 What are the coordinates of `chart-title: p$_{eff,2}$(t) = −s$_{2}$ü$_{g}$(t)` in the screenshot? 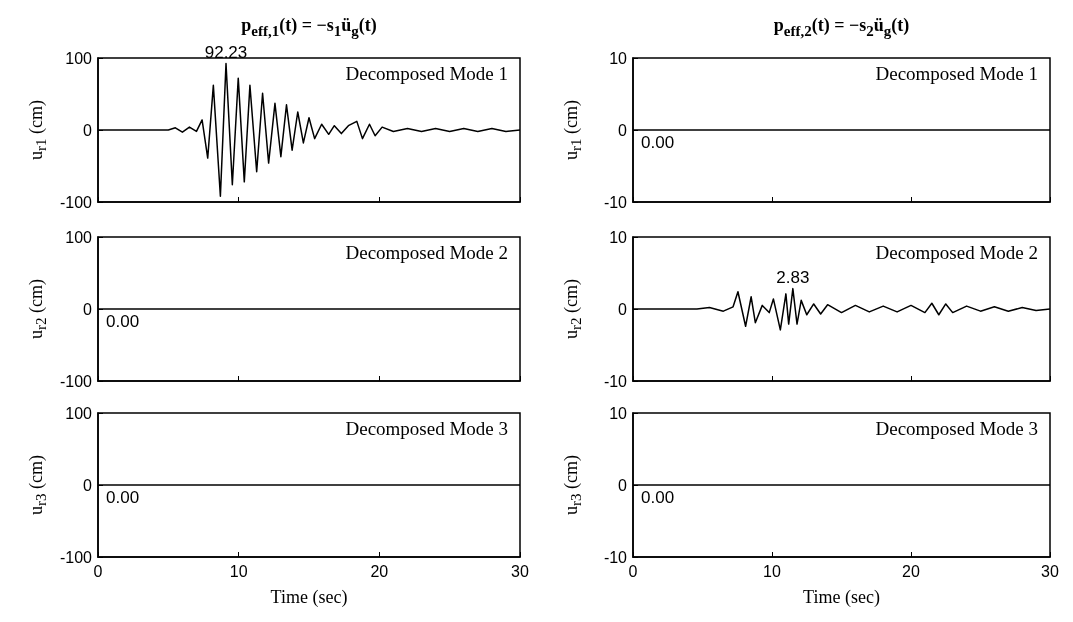 It's located at (841, 27).